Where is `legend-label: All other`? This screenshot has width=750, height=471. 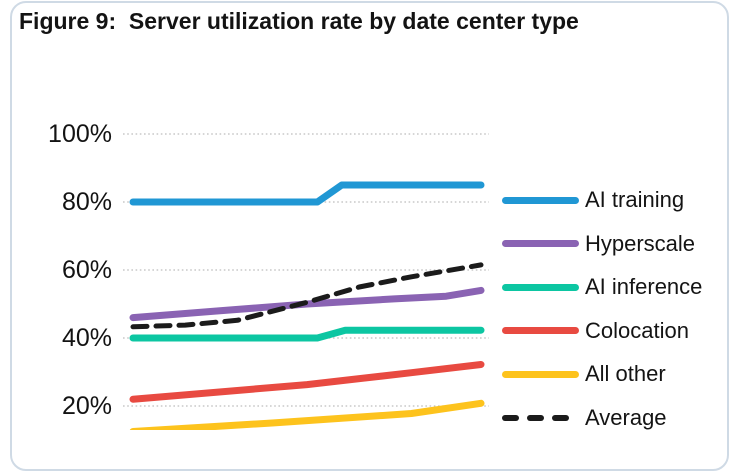 legend-label: All other is located at coordinates (625, 373).